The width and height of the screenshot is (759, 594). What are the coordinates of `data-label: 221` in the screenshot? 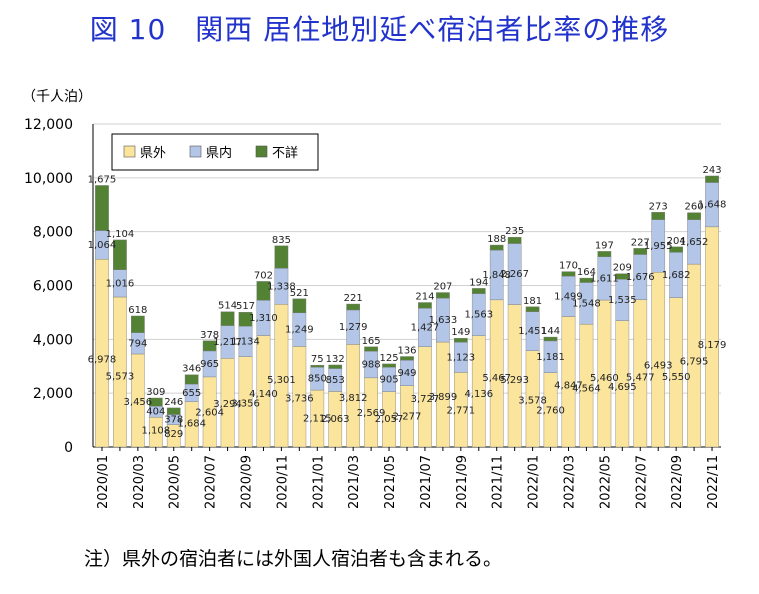 It's located at (353, 298).